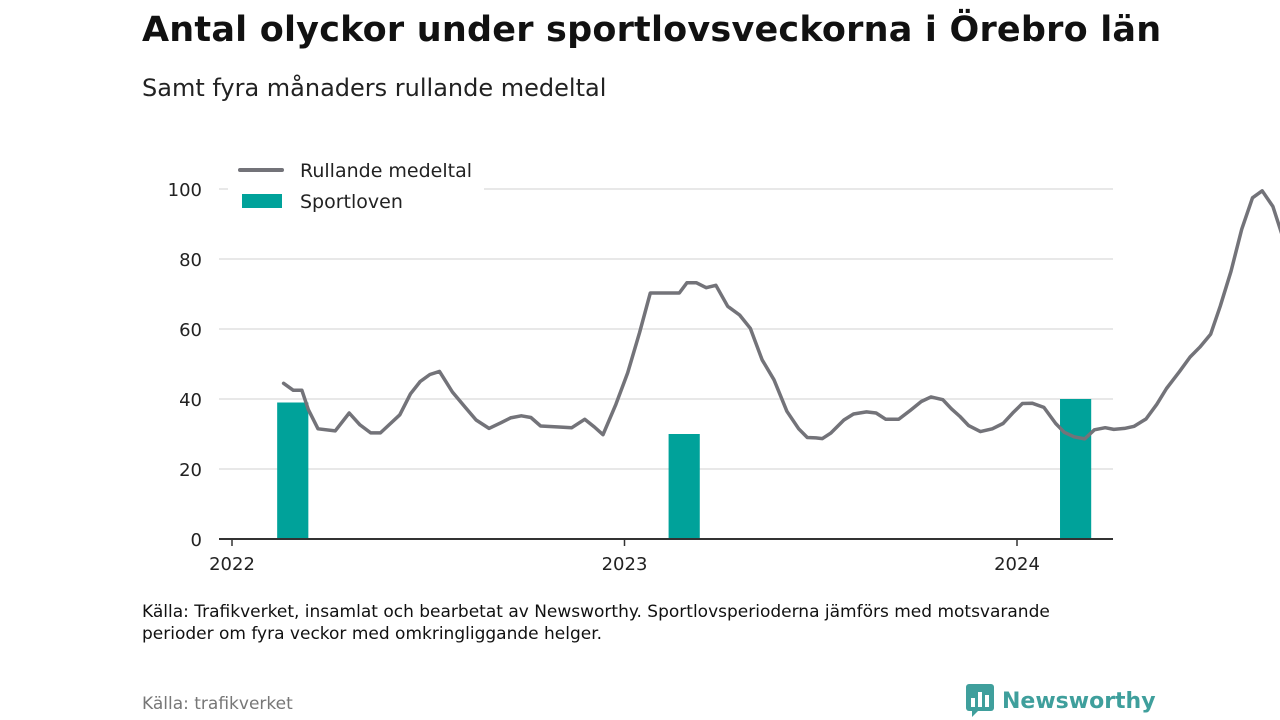 The width and height of the screenshot is (1280, 720). What do you see at coordinates (190, 470) in the screenshot?
I see `y-tick-label: 20` at bounding box center [190, 470].